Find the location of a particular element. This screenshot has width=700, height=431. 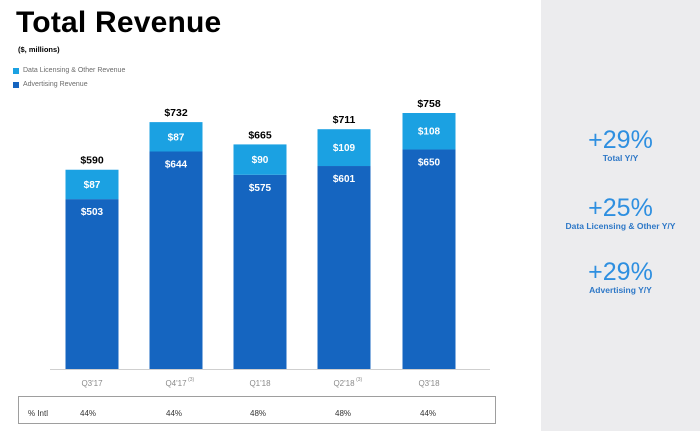

stat-advertising-value: +29% is located at coordinates (620, 272).